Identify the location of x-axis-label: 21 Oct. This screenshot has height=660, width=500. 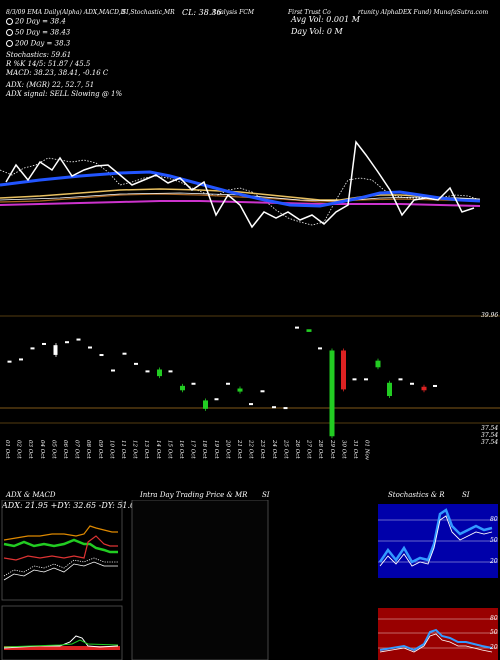
(239, 449).